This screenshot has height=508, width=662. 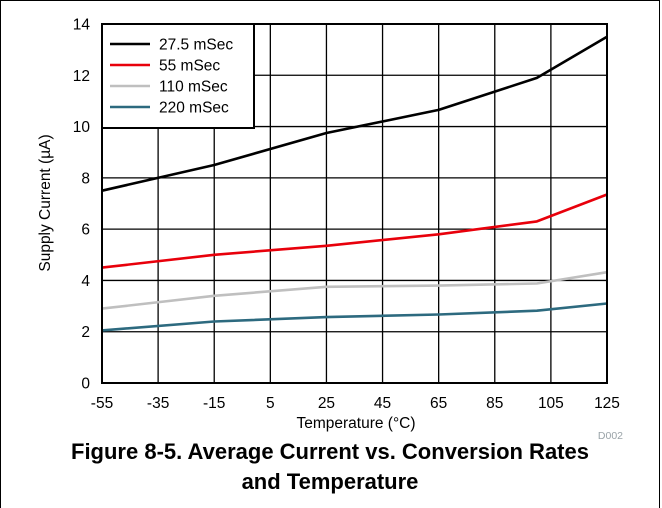 What do you see at coordinates (85, 178) in the screenshot?
I see `y-tick-label: 8` at bounding box center [85, 178].